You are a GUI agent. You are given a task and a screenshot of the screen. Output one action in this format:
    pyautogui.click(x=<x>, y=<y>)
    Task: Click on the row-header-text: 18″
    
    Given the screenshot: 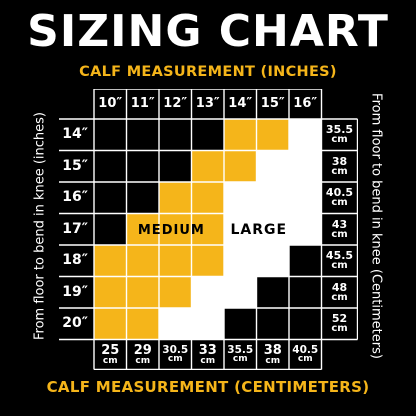 What is the action you would take?
    pyautogui.click(x=75, y=260)
    